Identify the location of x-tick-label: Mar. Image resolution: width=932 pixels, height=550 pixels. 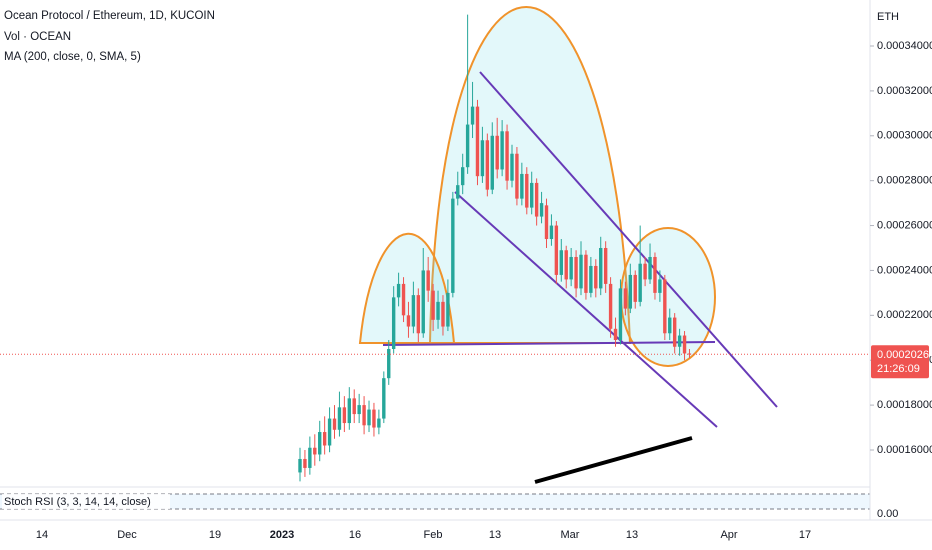
(570, 535).